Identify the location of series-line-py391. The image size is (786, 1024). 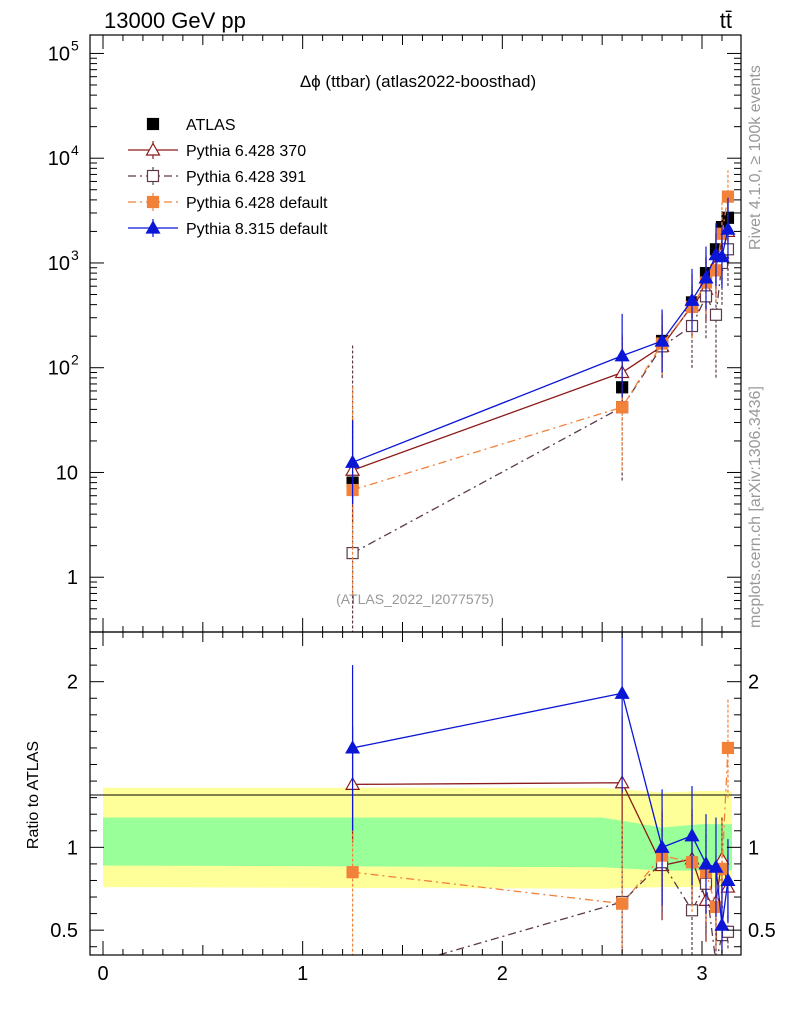
(540, 401).